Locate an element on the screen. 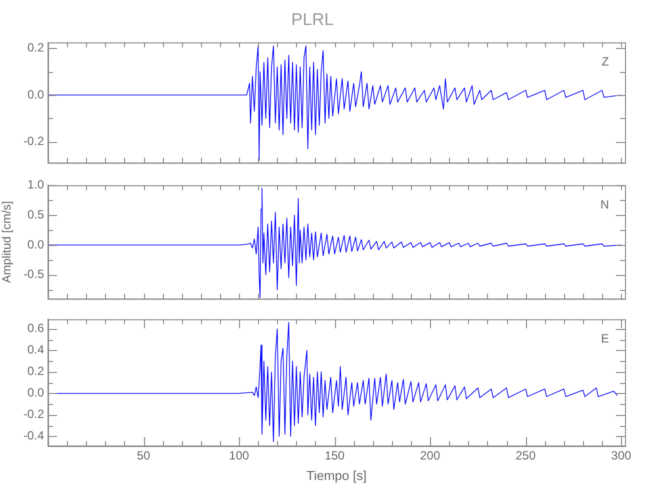 The height and width of the screenshot is (500, 650). y-tick-label: 0.5 is located at coordinates (35, 214).